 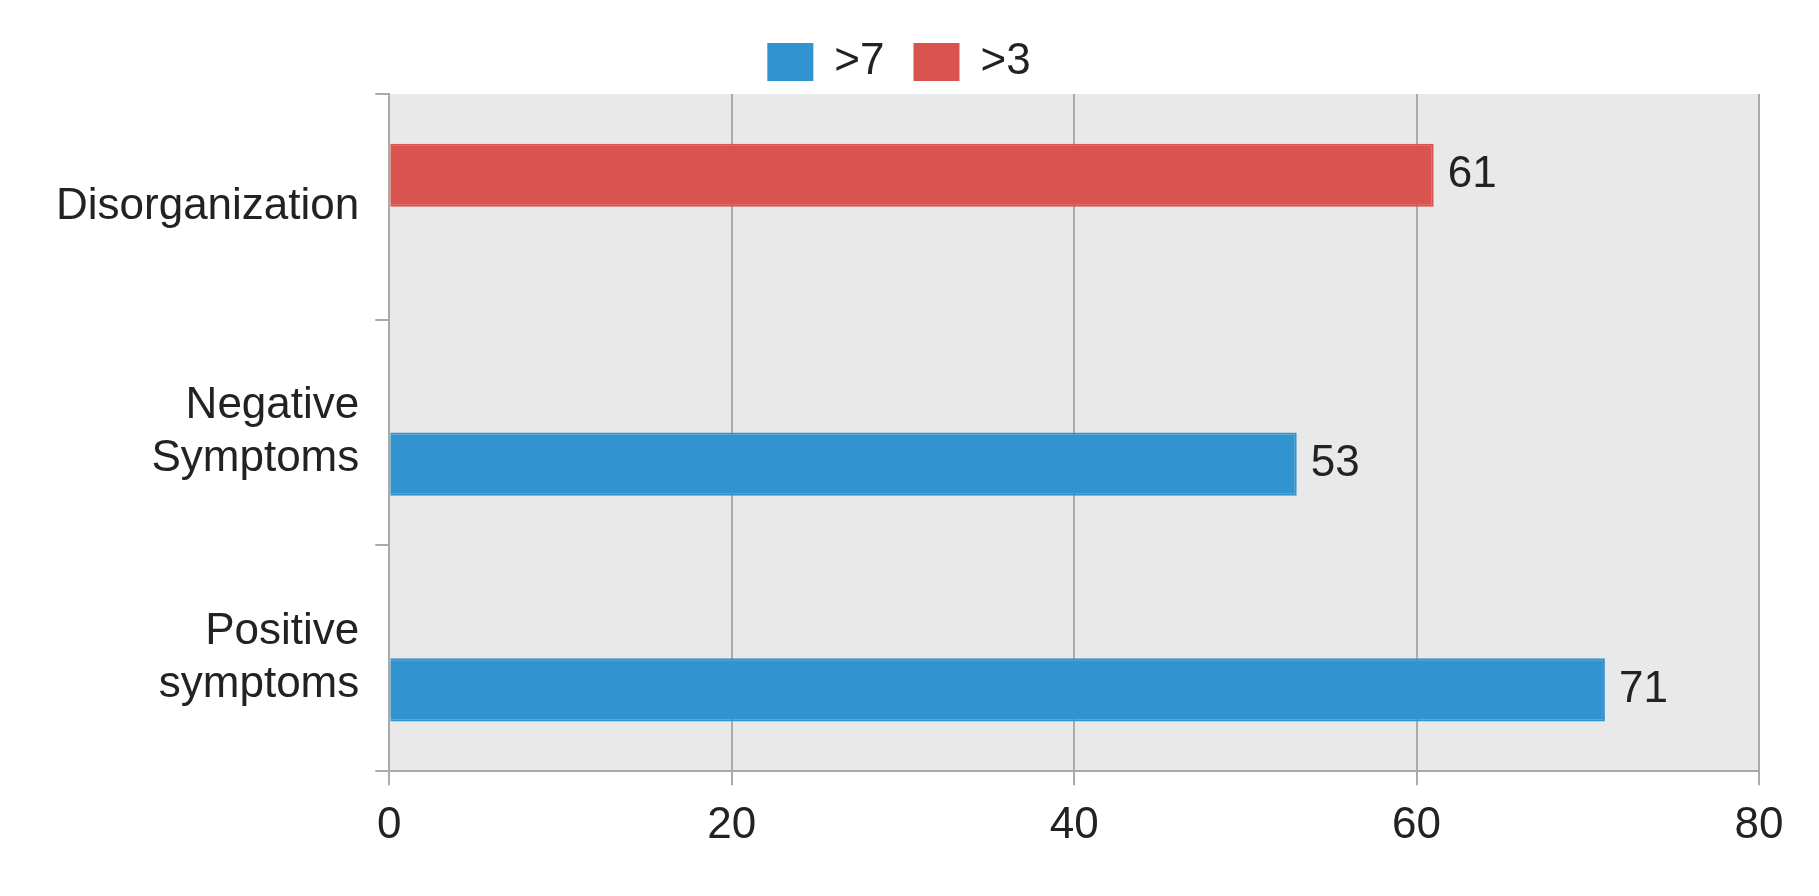 I want to click on x-tick-label: 80, so click(x=1759, y=822).